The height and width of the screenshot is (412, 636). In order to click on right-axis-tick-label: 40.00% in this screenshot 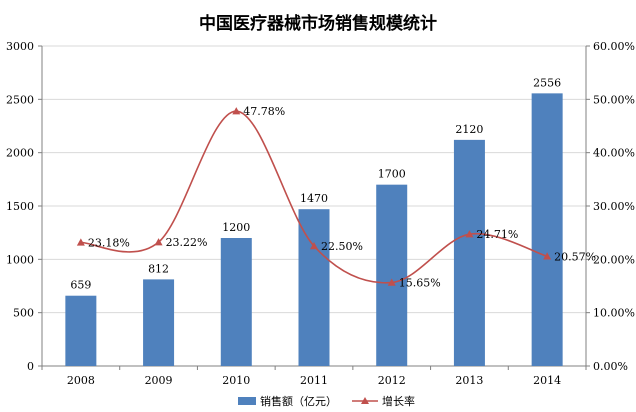, I will do `click(614, 153)`.